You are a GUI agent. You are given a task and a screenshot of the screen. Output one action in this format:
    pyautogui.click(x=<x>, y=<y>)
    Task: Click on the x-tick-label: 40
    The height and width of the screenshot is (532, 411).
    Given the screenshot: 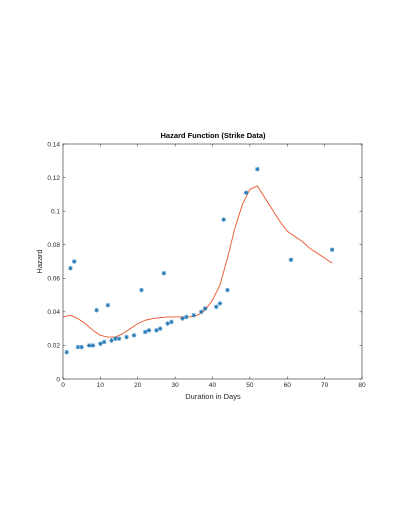 What is the action you would take?
    pyautogui.click(x=213, y=385)
    